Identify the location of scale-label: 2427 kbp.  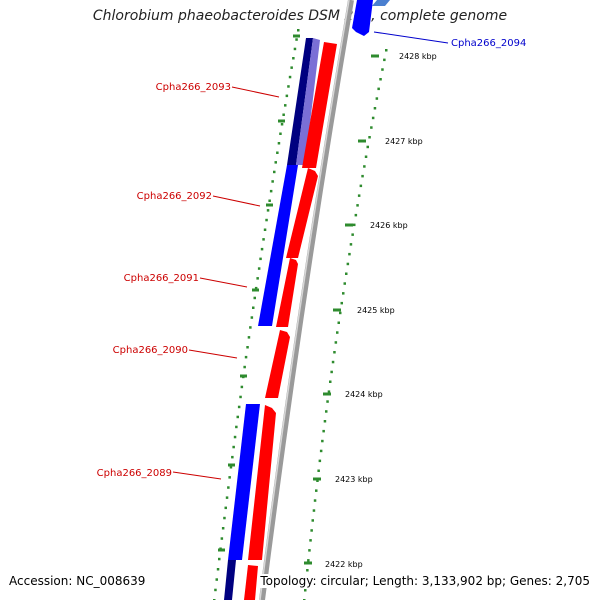
(404, 141).